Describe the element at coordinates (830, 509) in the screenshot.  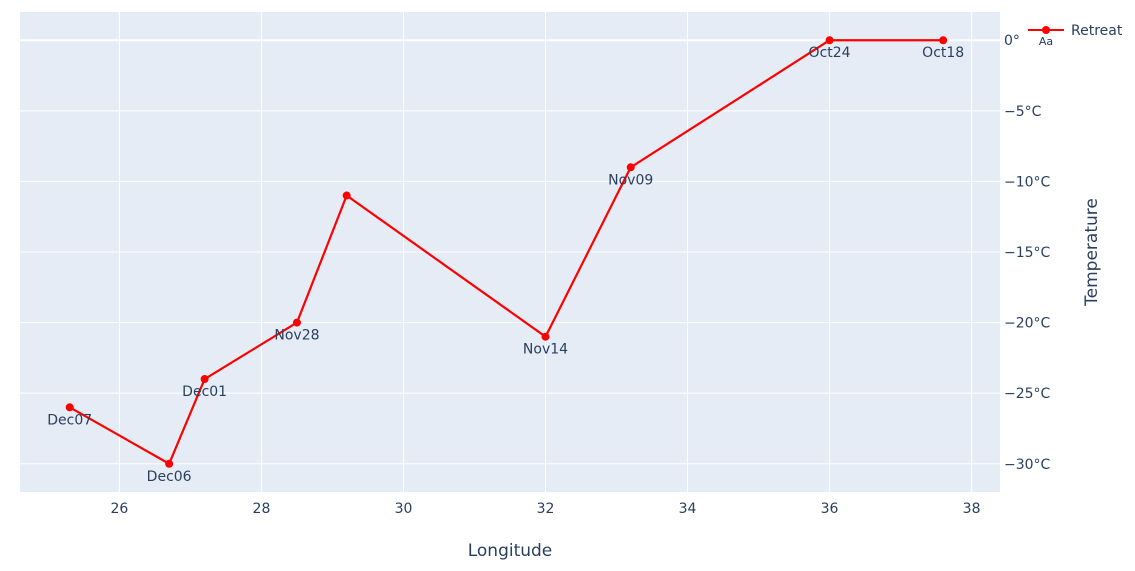
I see `x-tick-label: 36` at that location.